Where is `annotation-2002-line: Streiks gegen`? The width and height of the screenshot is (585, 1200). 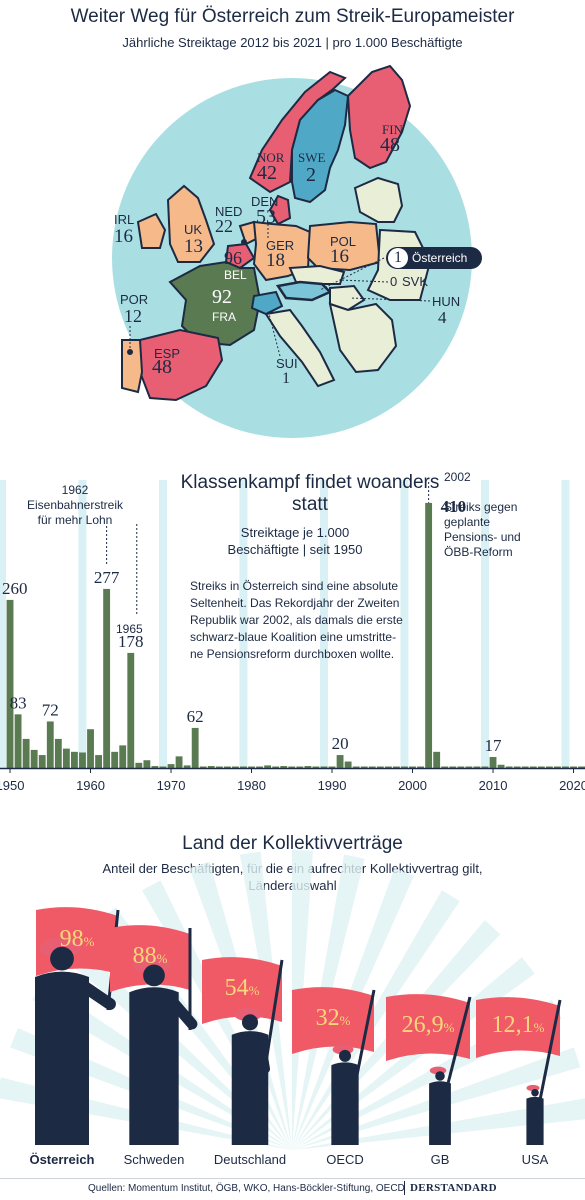
annotation-2002-line: Streiks gegen is located at coordinates (481, 507).